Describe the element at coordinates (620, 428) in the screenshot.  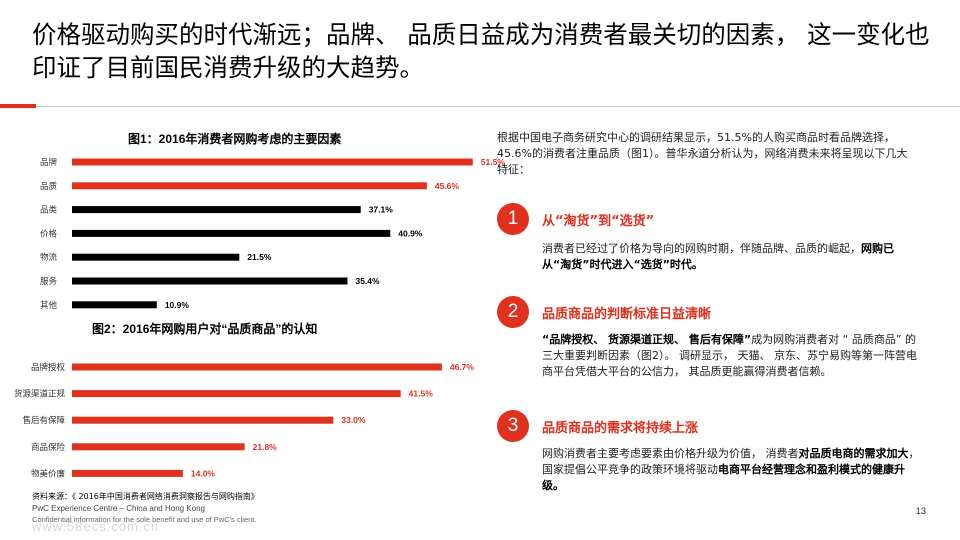
I see `point-3-heading: 品质商品的需求将持续上涨` at that location.